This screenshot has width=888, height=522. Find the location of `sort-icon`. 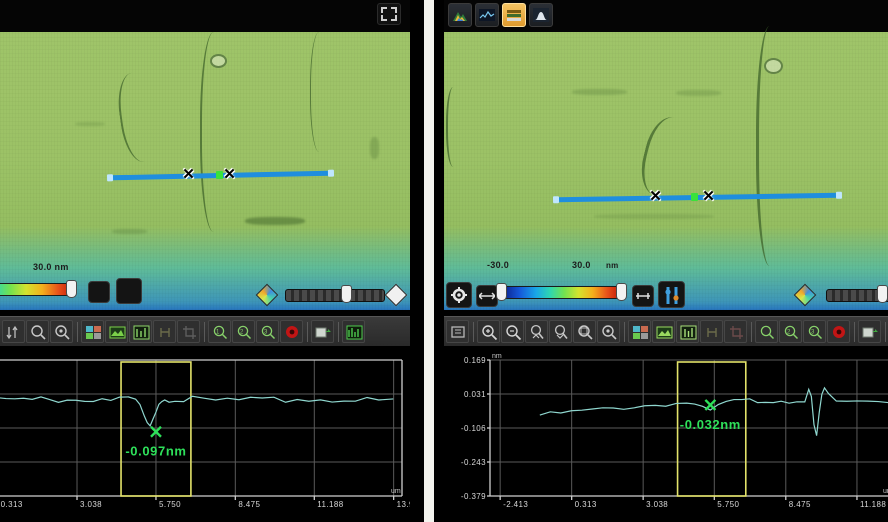

sort-icon is located at coordinates (13, 331).